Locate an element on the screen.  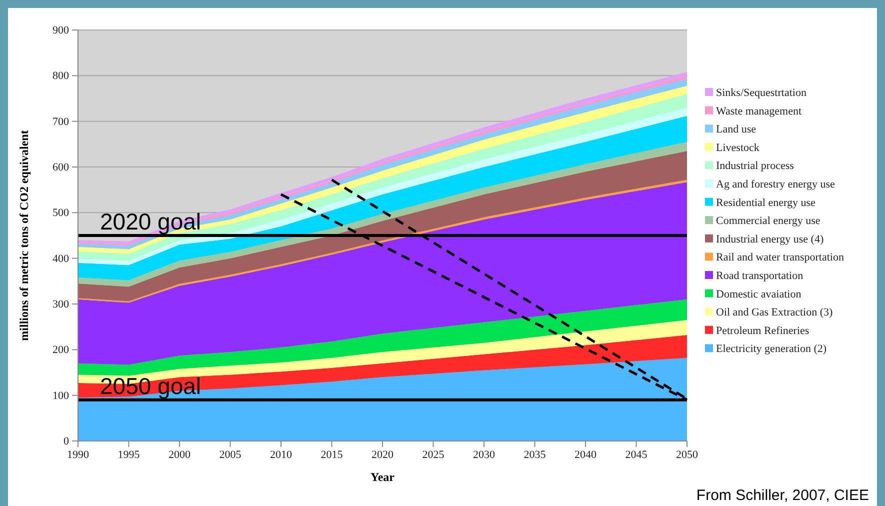
x-tick-label: 2010 is located at coordinates (281, 454).